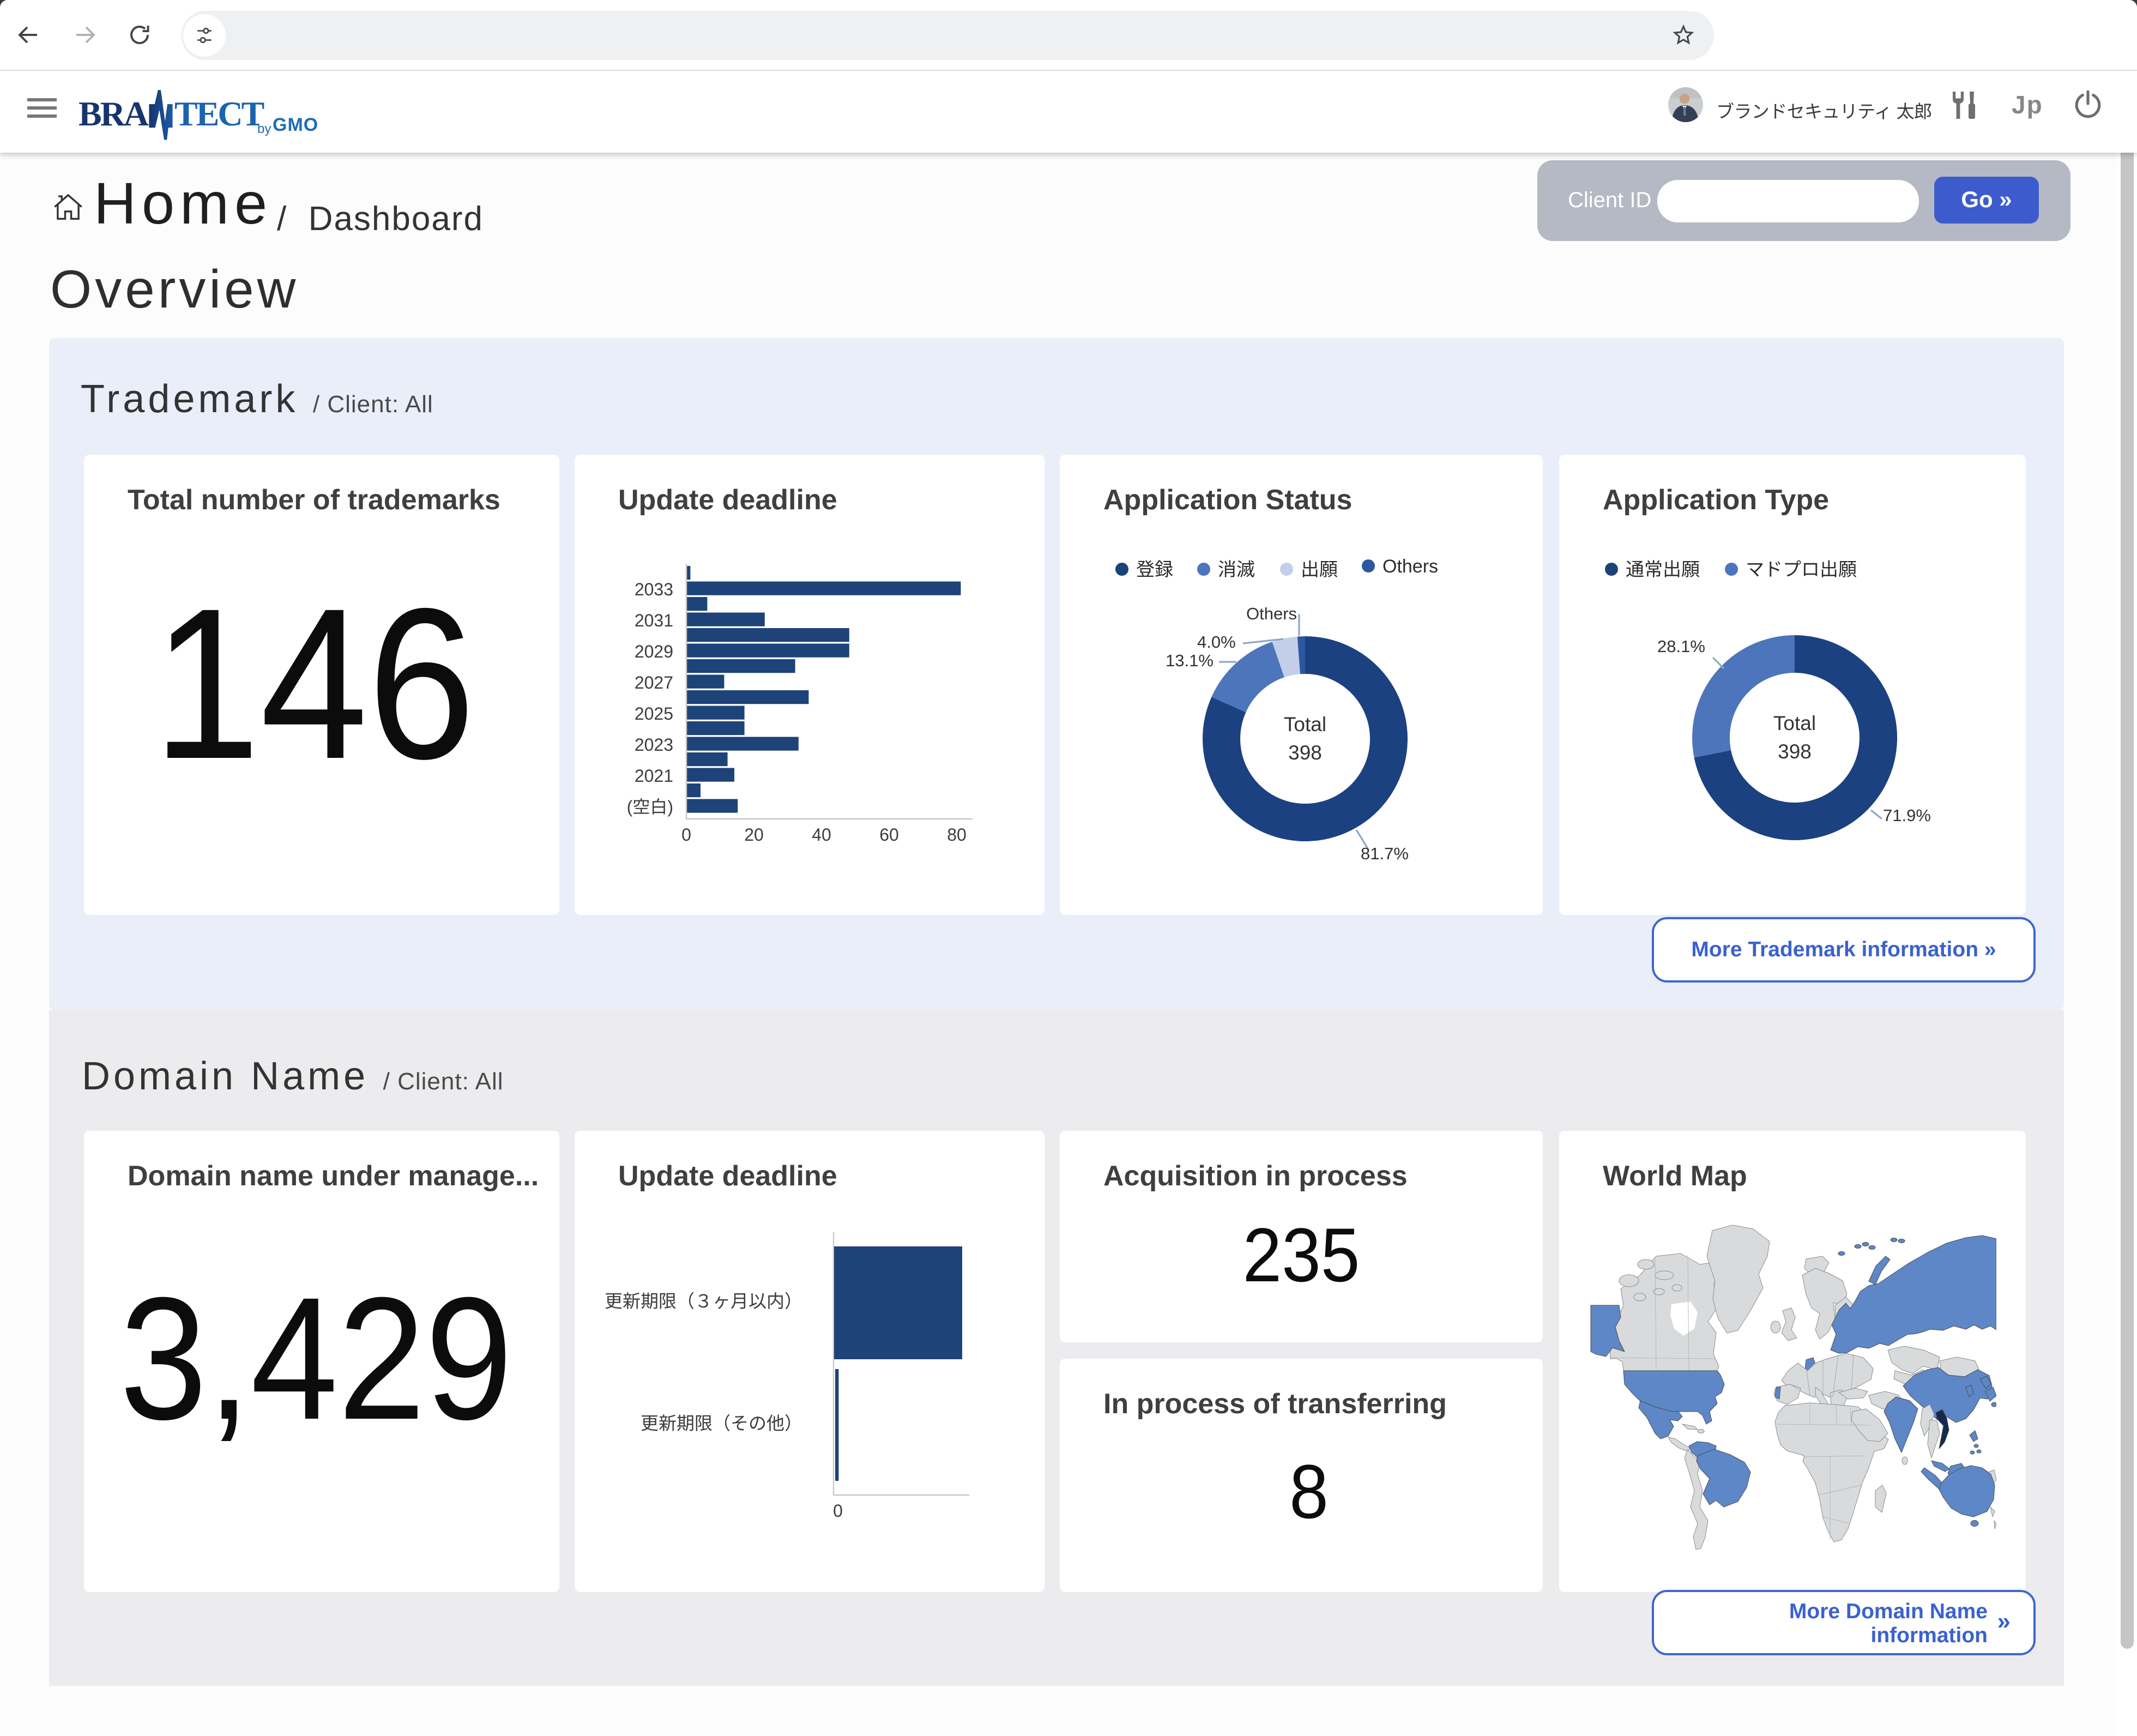  I want to click on svg-text: 40, so click(821, 835).